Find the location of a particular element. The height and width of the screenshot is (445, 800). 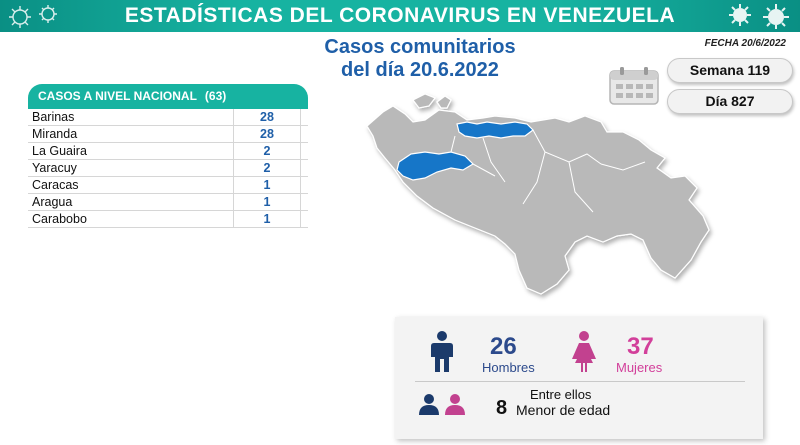

minors-count: 8 is located at coordinates (502, 408).